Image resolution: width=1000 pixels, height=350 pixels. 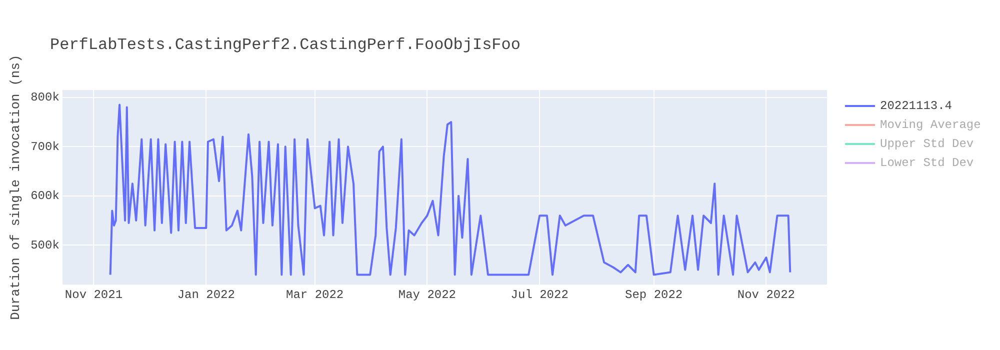 I want to click on x-tick-label: Sep 2022, so click(x=654, y=295).